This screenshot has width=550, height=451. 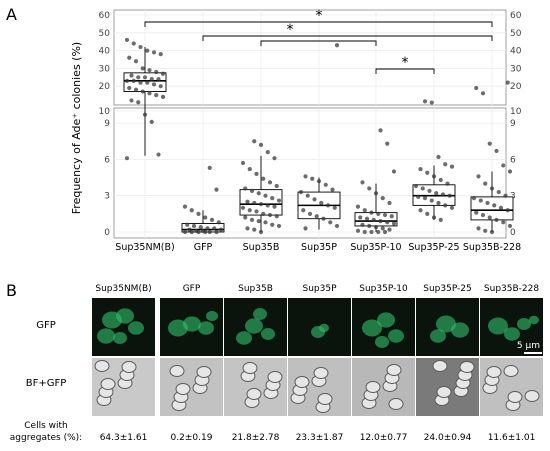 What do you see at coordinates (347, 38) in the screenshot?
I see `significance-bracket` at bounding box center [347, 38].